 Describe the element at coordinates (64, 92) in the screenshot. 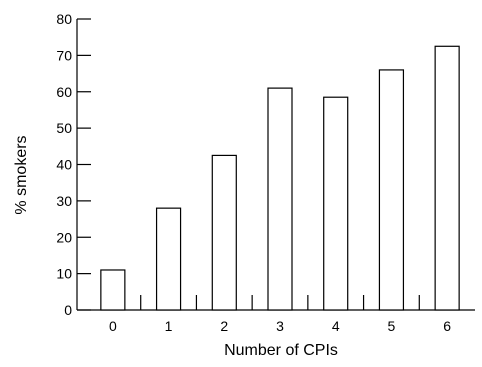

I see `y-tick-label: 60` at that location.